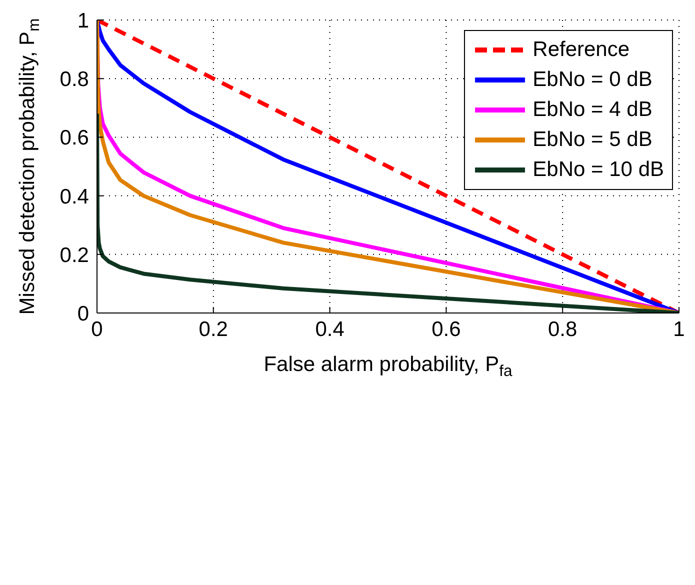 The image size is (695, 585). I want to click on legend-label: Reference, so click(581, 50).